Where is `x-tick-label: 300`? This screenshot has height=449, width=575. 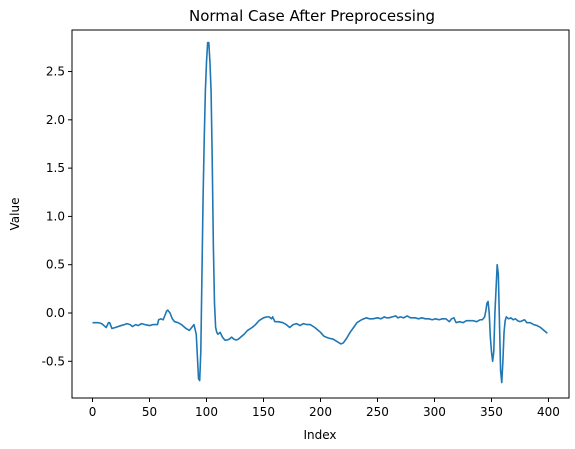
x-tick-label: 300 is located at coordinates (434, 412).